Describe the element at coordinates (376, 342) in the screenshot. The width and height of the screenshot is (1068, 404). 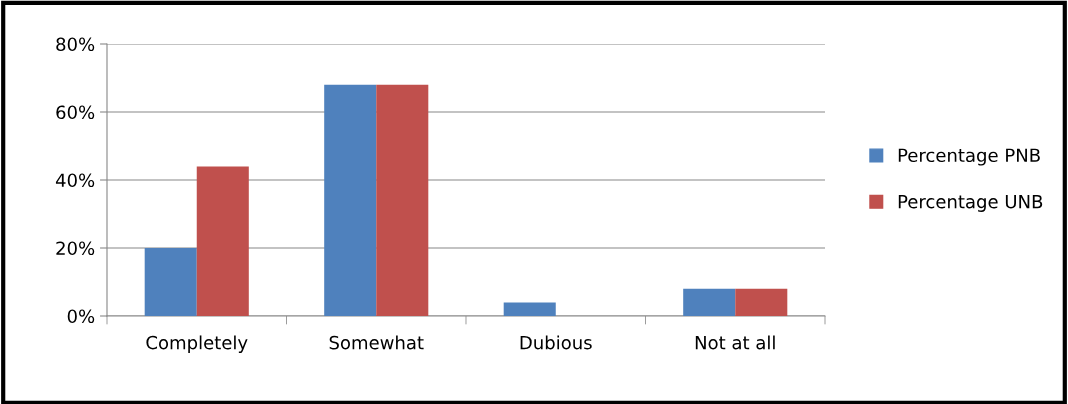
I see `x-tick-label: Somewhat` at that location.